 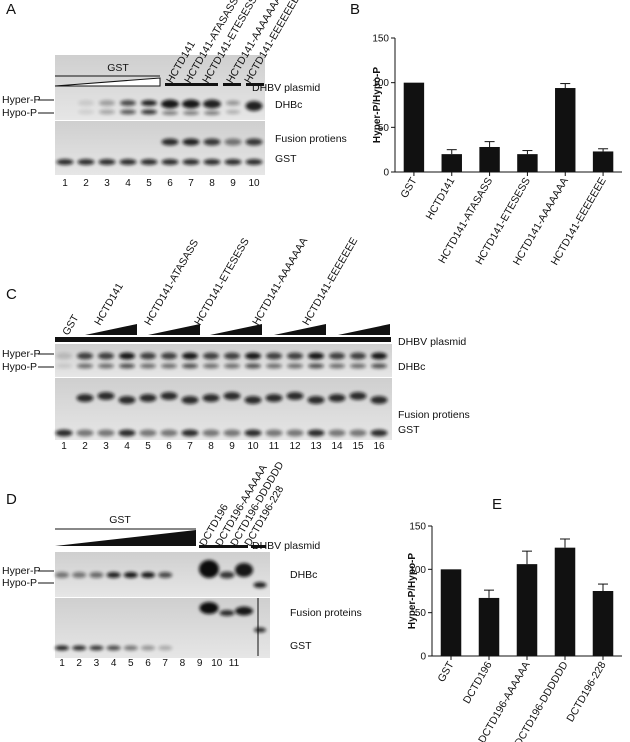 I want to click on lane-number: 6, so click(x=148, y=663).